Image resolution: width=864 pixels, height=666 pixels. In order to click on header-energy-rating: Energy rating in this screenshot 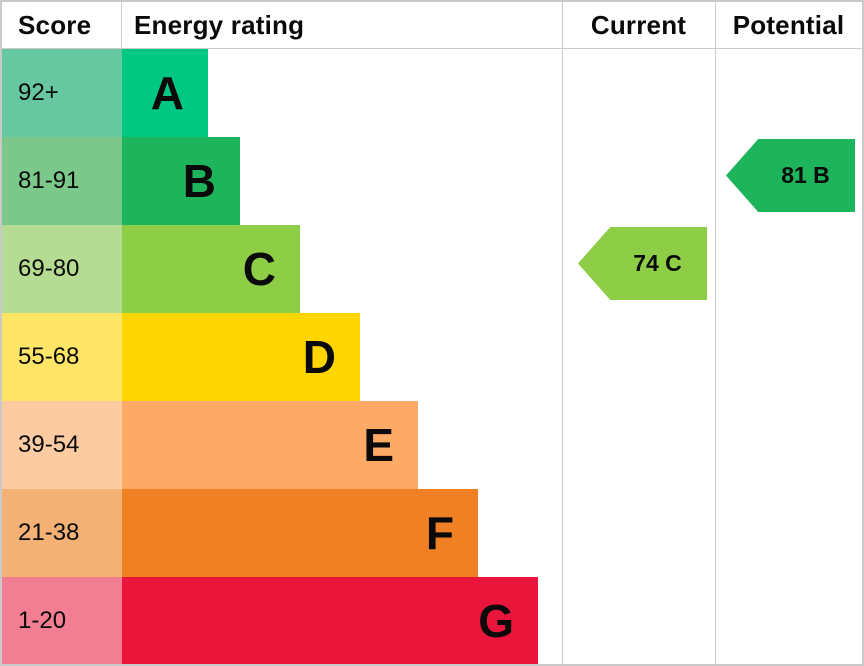, I will do `click(219, 24)`.